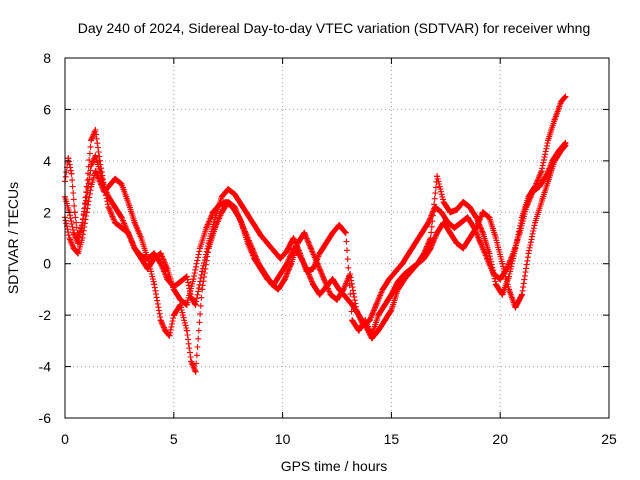  Describe the element at coordinates (500, 439) in the screenshot. I see `x-tick-label: 20` at that location.